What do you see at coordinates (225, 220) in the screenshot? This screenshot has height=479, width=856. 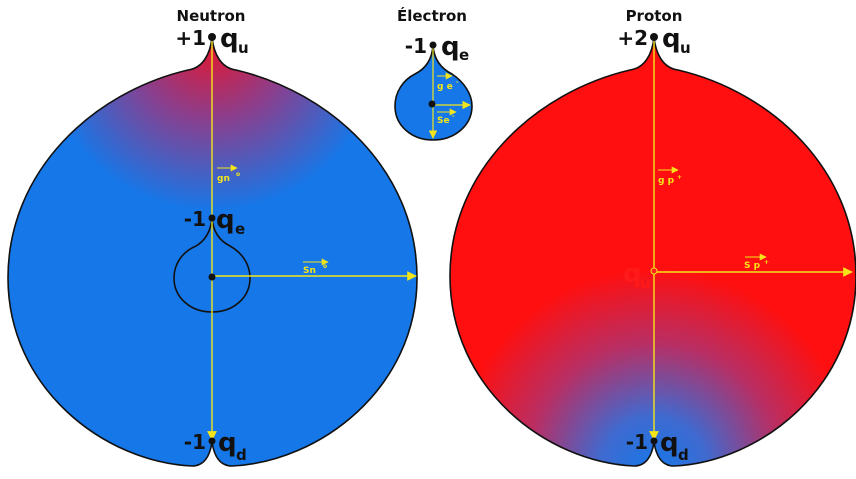 I see `neutron-middle-quark: q` at bounding box center [225, 220].